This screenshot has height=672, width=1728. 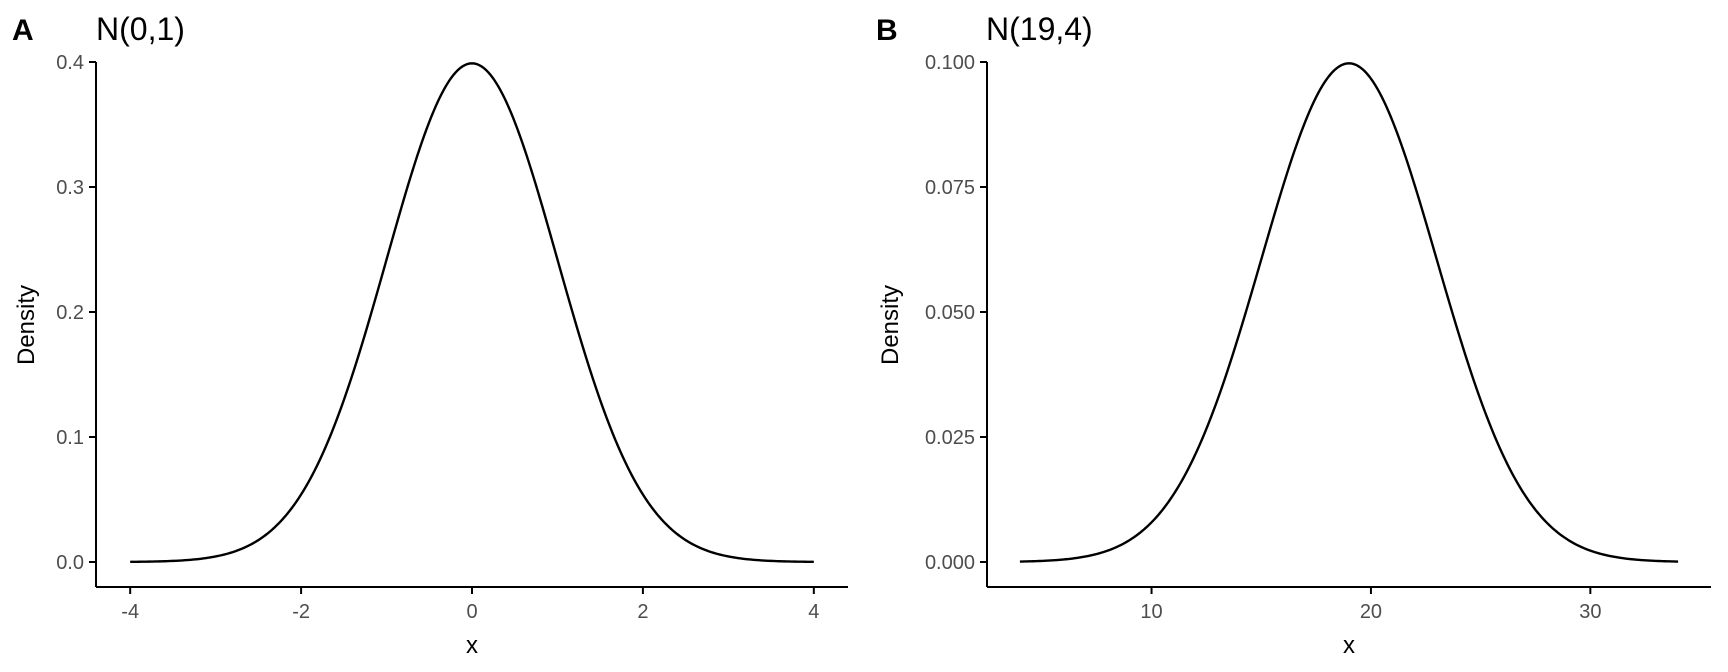 What do you see at coordinates (950, 63) in the screenshot?
I see `y-tick-label: 0.100` at bounding box center [950, 63].